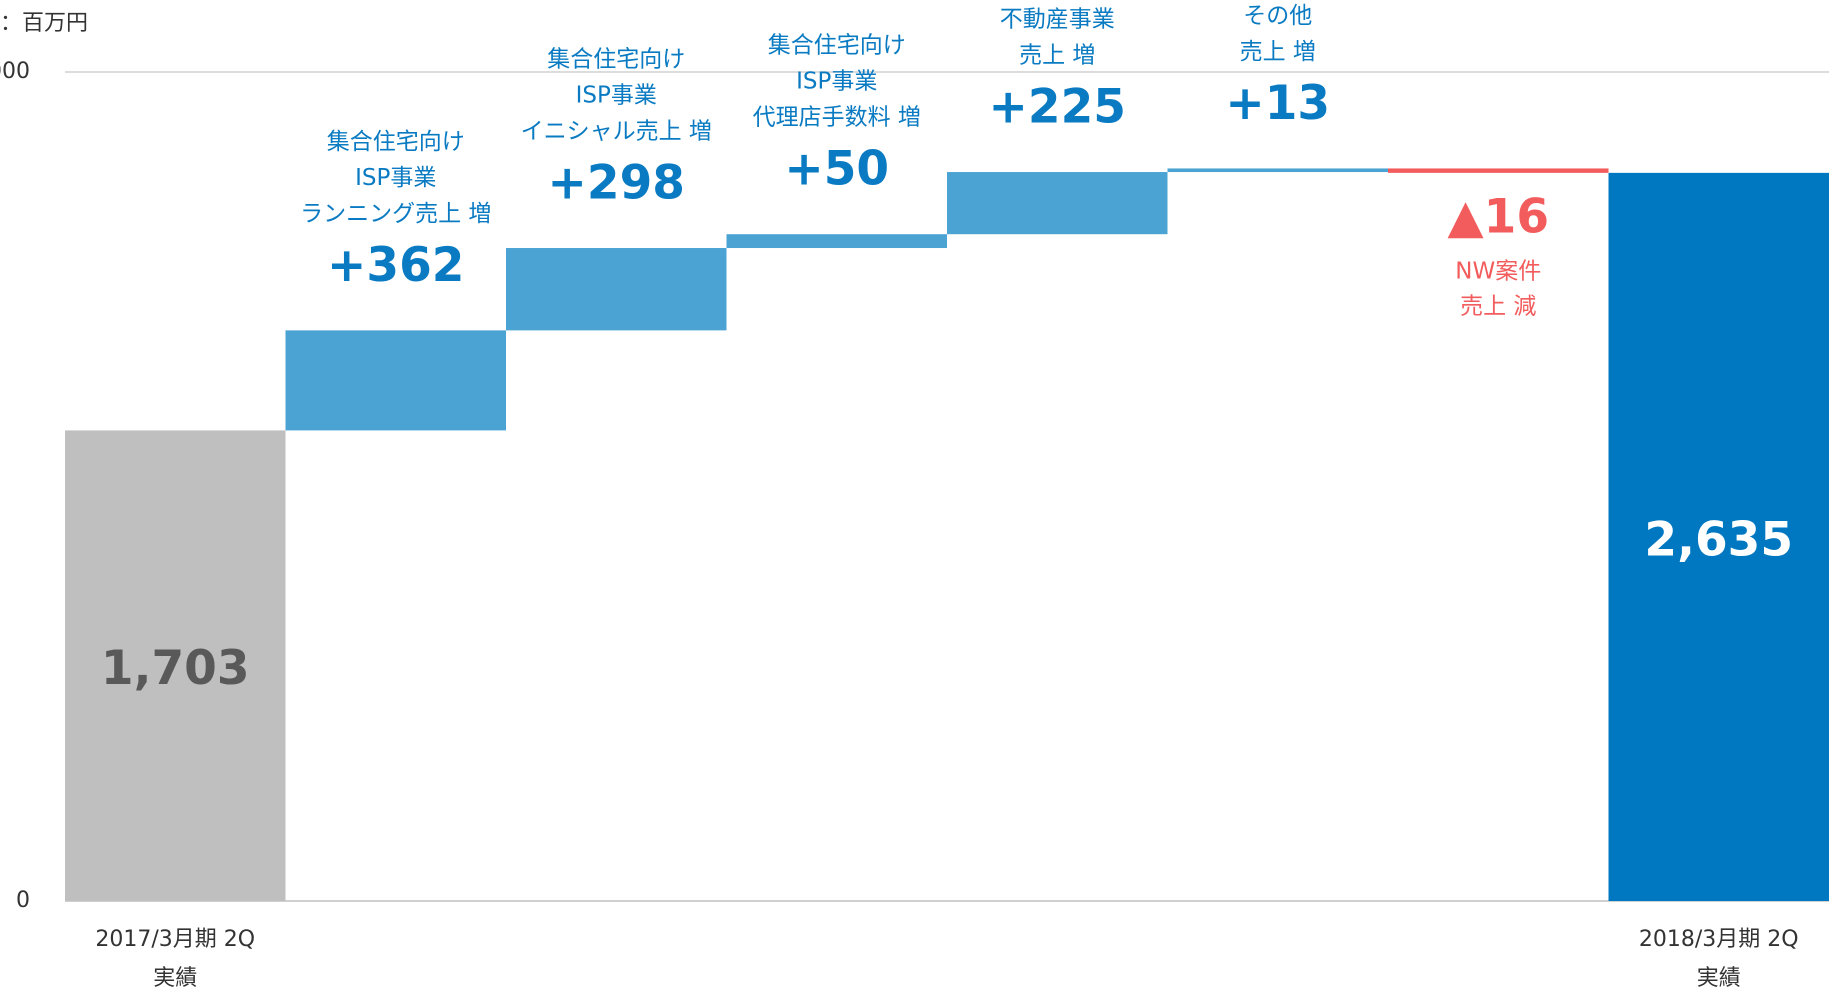 The height and width of the screenshot is (991, 1829). What do you see at coordinates (175, 939) in the screenshot?
I see `x-tick-label: 2017/3月期 2Q` at bounding box center [175, 939].